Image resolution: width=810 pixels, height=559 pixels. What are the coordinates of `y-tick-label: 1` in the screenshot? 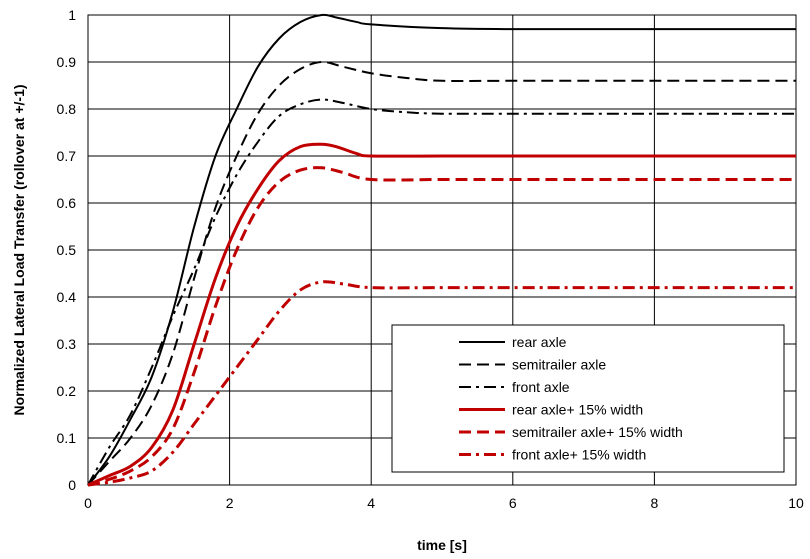 It's located at (72, 15).